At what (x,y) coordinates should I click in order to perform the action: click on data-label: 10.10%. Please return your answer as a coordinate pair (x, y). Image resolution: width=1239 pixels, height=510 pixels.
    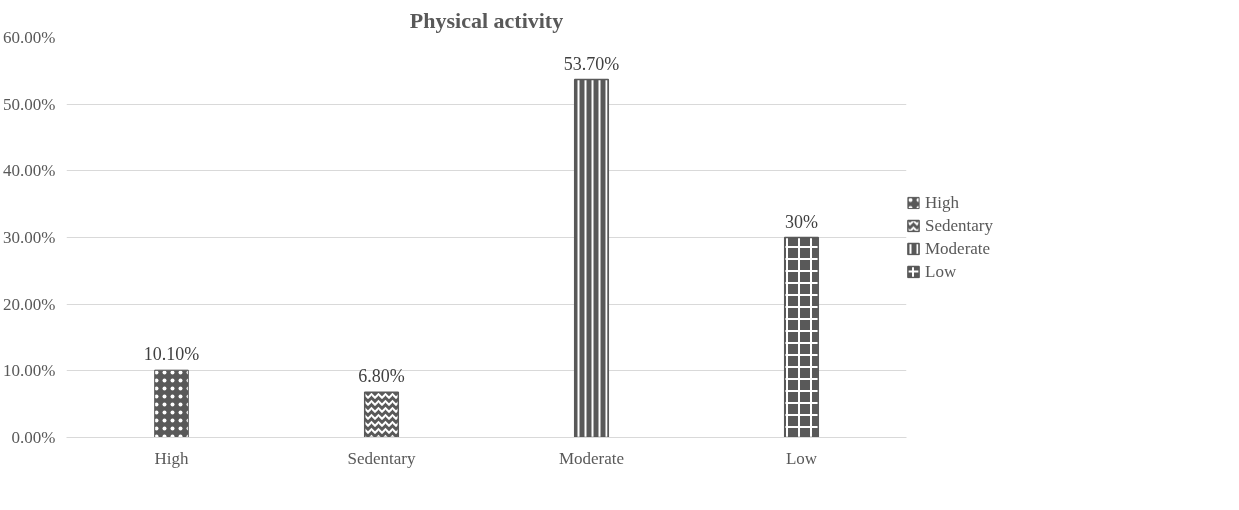
    Looking at the image, I should click on (171, 354).